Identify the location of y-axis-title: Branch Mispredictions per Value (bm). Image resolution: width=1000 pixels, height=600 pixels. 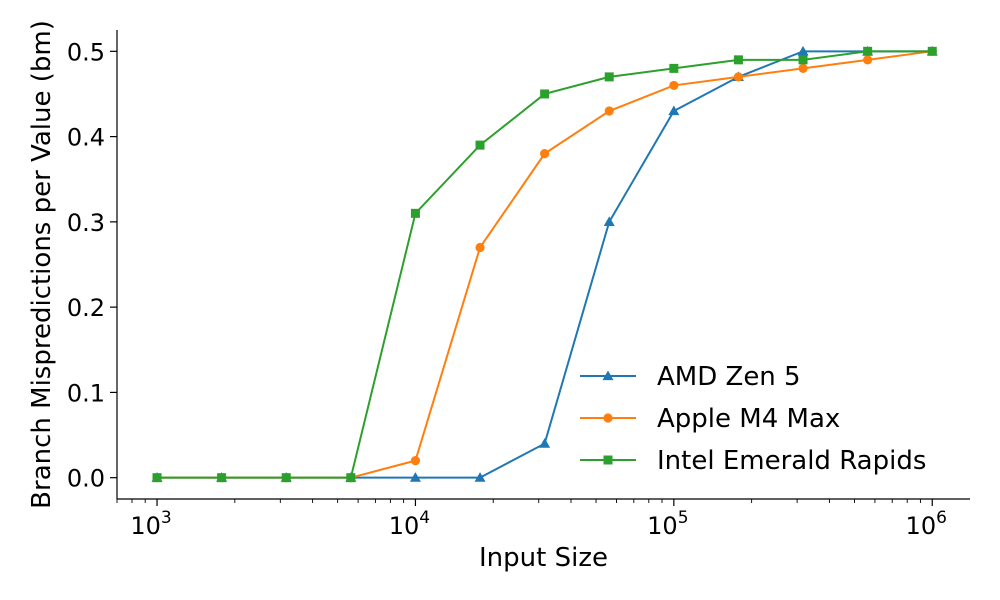
(42, 264).